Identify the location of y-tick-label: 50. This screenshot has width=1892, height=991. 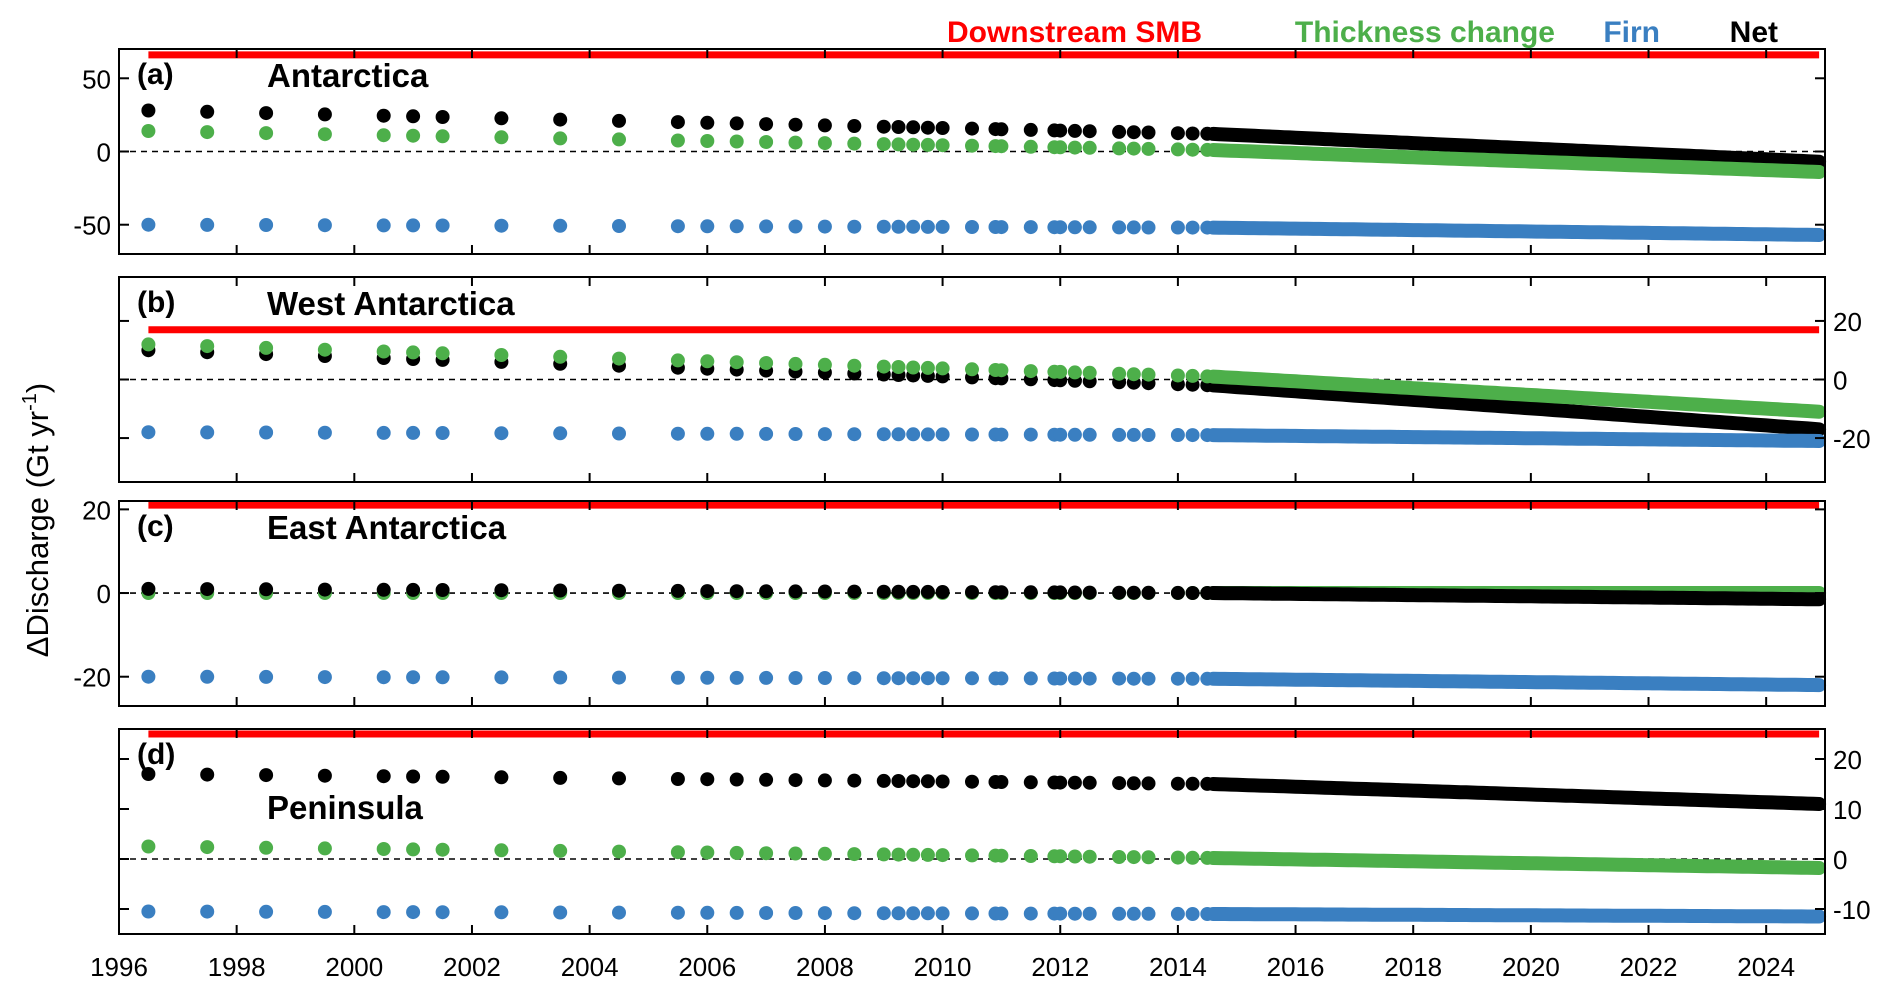
(96, 79).